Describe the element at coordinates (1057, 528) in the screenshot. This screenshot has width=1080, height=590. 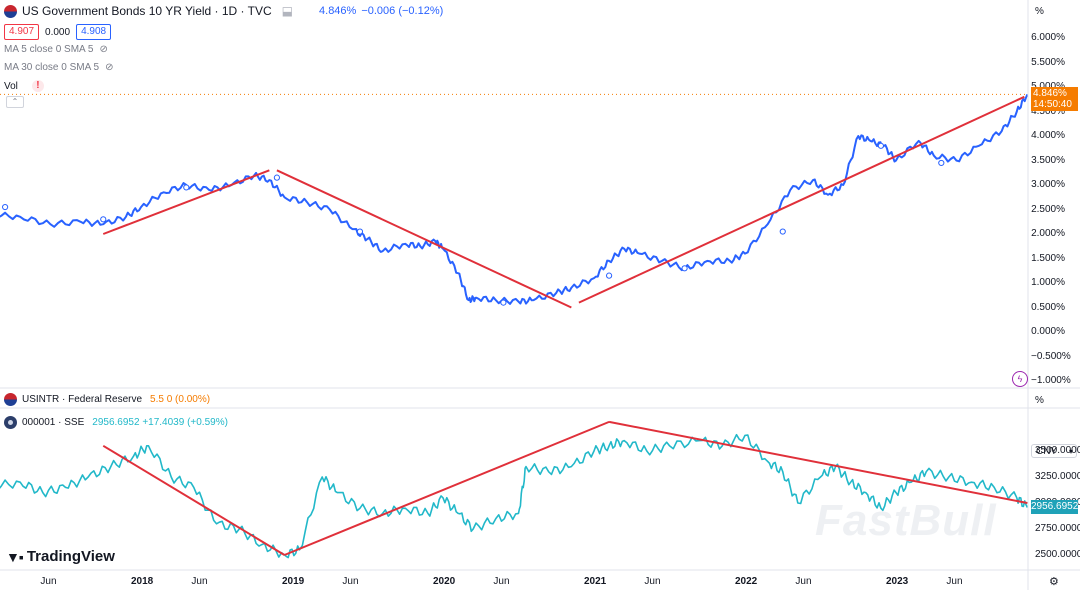
I see `lower-axis-tick-label: 2750.0000` at that location.